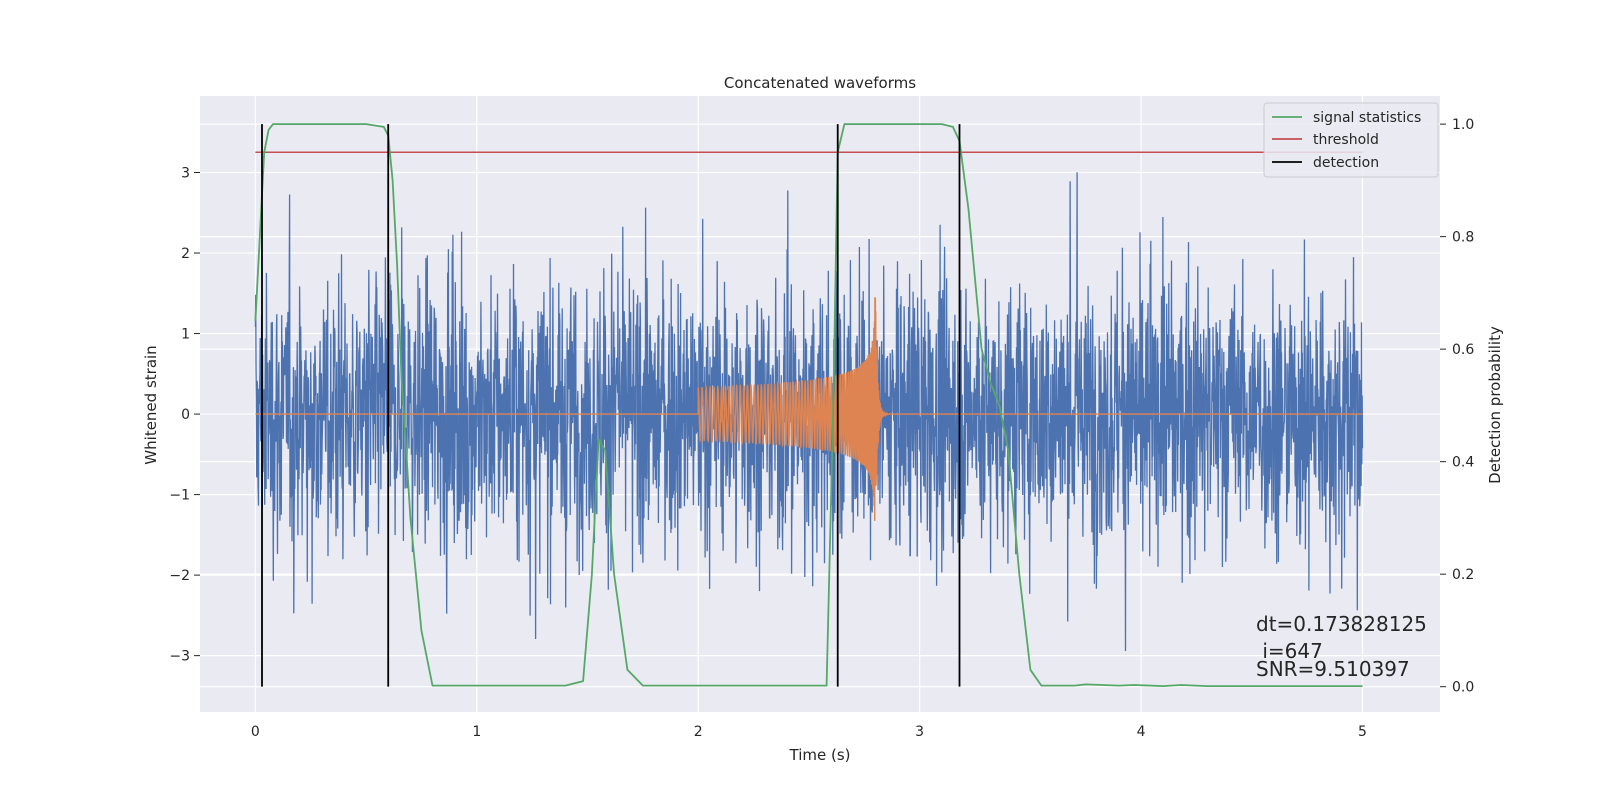  I want to click on legend-box, so click(1351, 140).